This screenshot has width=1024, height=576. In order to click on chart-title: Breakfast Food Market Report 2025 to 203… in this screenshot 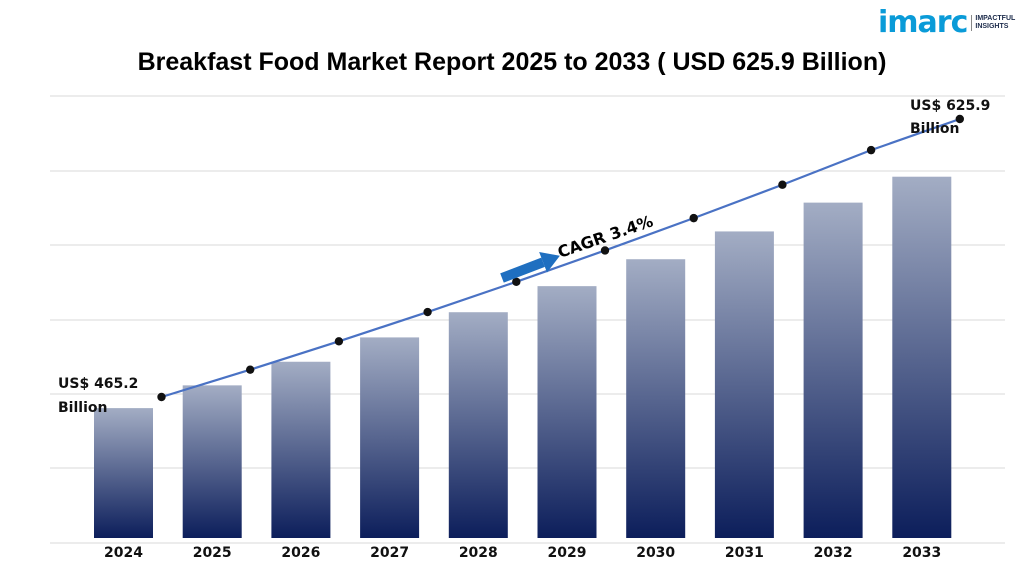, I will do `click(512, 62)`.